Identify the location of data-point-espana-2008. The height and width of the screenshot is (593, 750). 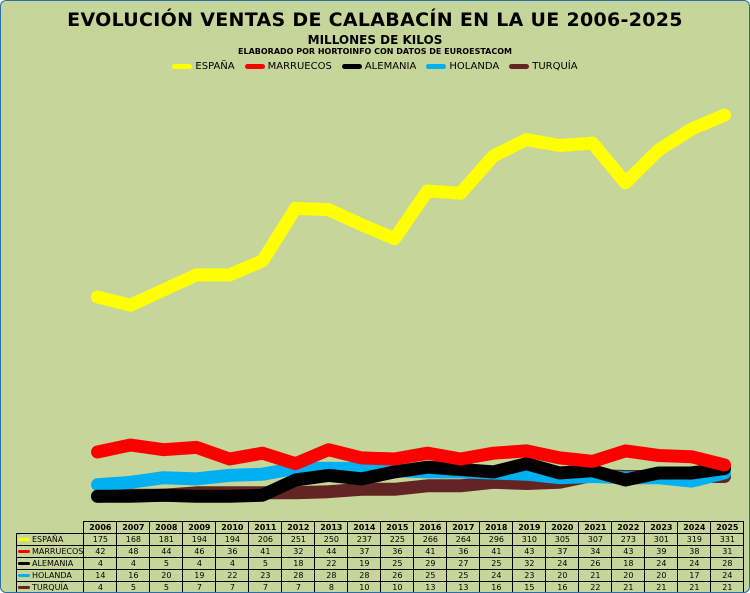
(163, 290).